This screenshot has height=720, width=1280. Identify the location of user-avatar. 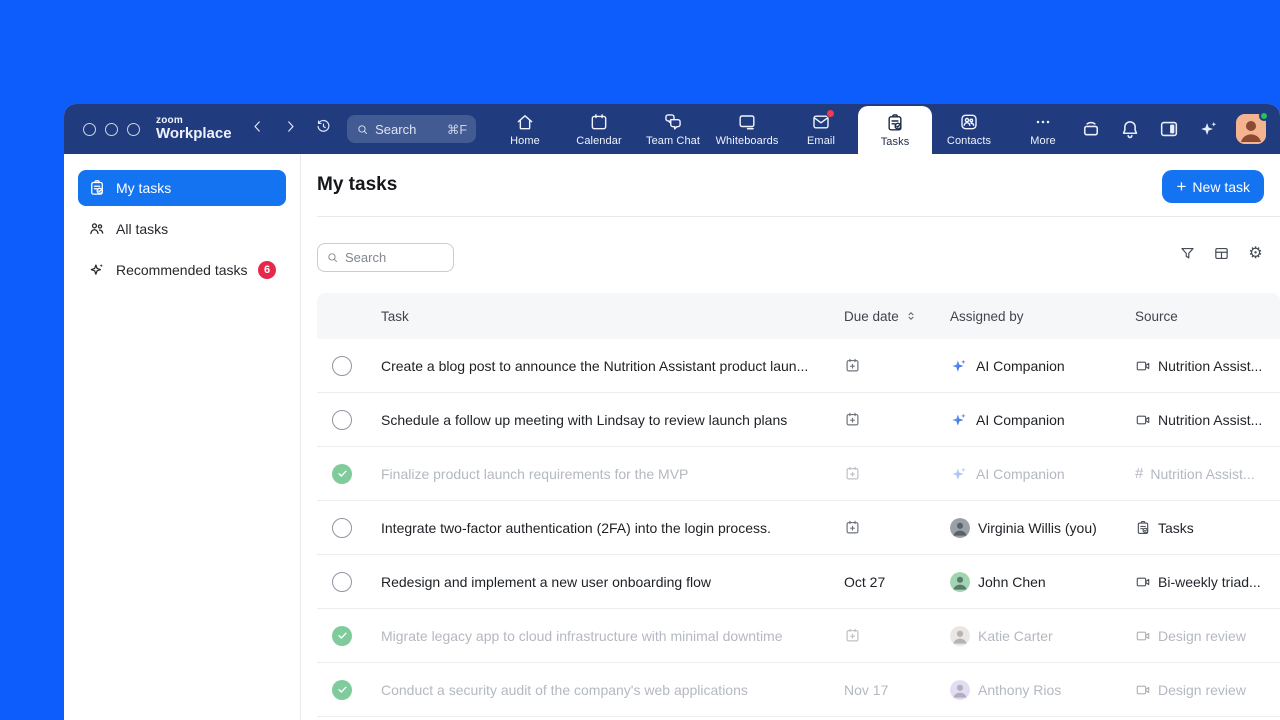
(1253, 127).